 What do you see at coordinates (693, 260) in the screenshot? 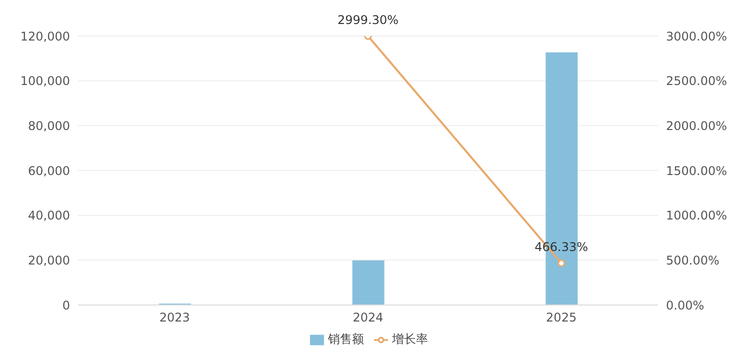
I see `y2-tick-label: 500.00%` at bounding box center [693, 260].